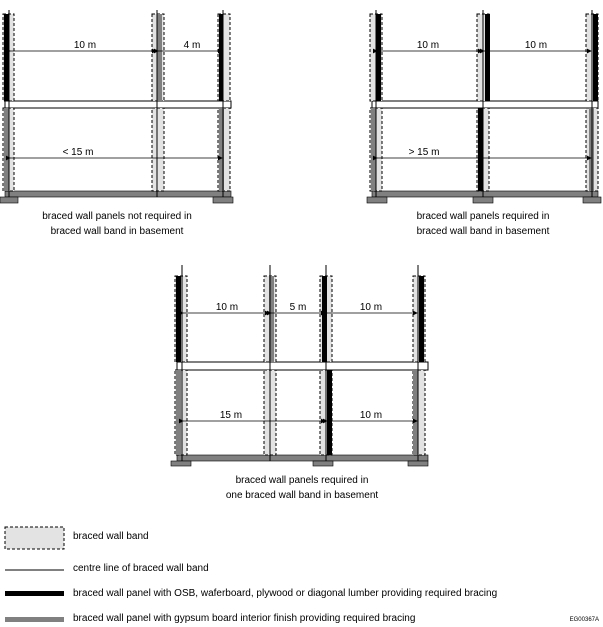 This screenshot has width=603, height=627. What do you see at coordinates (158, 149) in the screenshot?
I see `braced-wall-band` at bounding box center [158, 149].